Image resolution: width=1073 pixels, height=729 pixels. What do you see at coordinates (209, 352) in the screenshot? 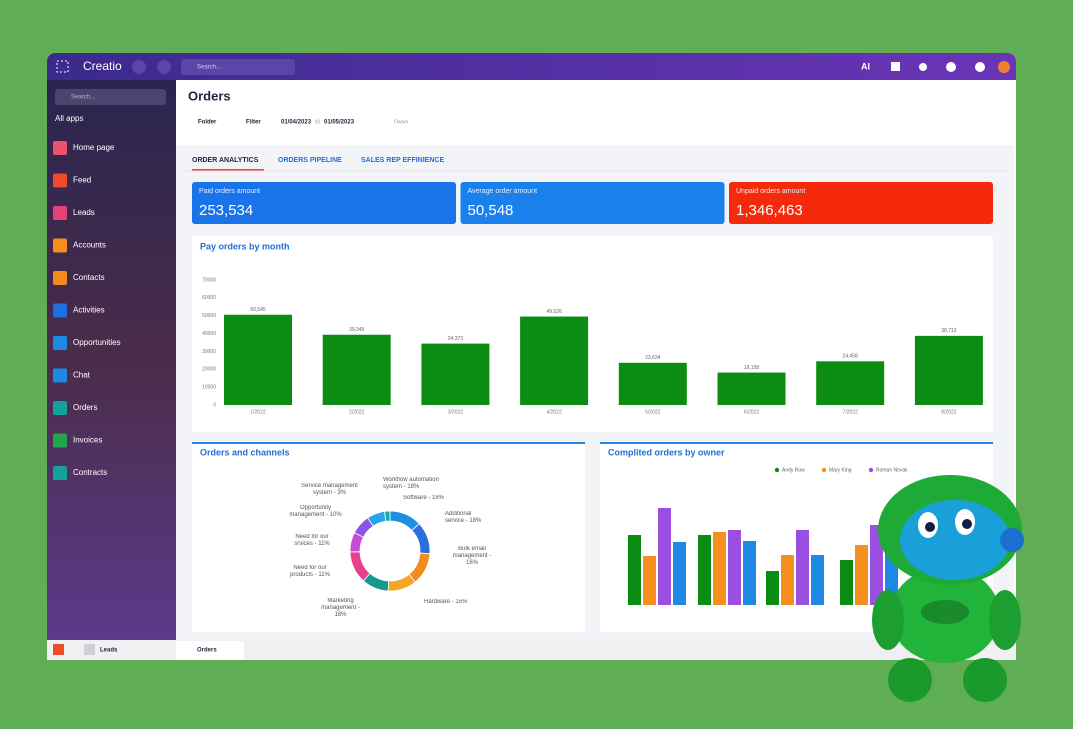
I see `y-tick-label: 30000` at bounding box center [209, 352].